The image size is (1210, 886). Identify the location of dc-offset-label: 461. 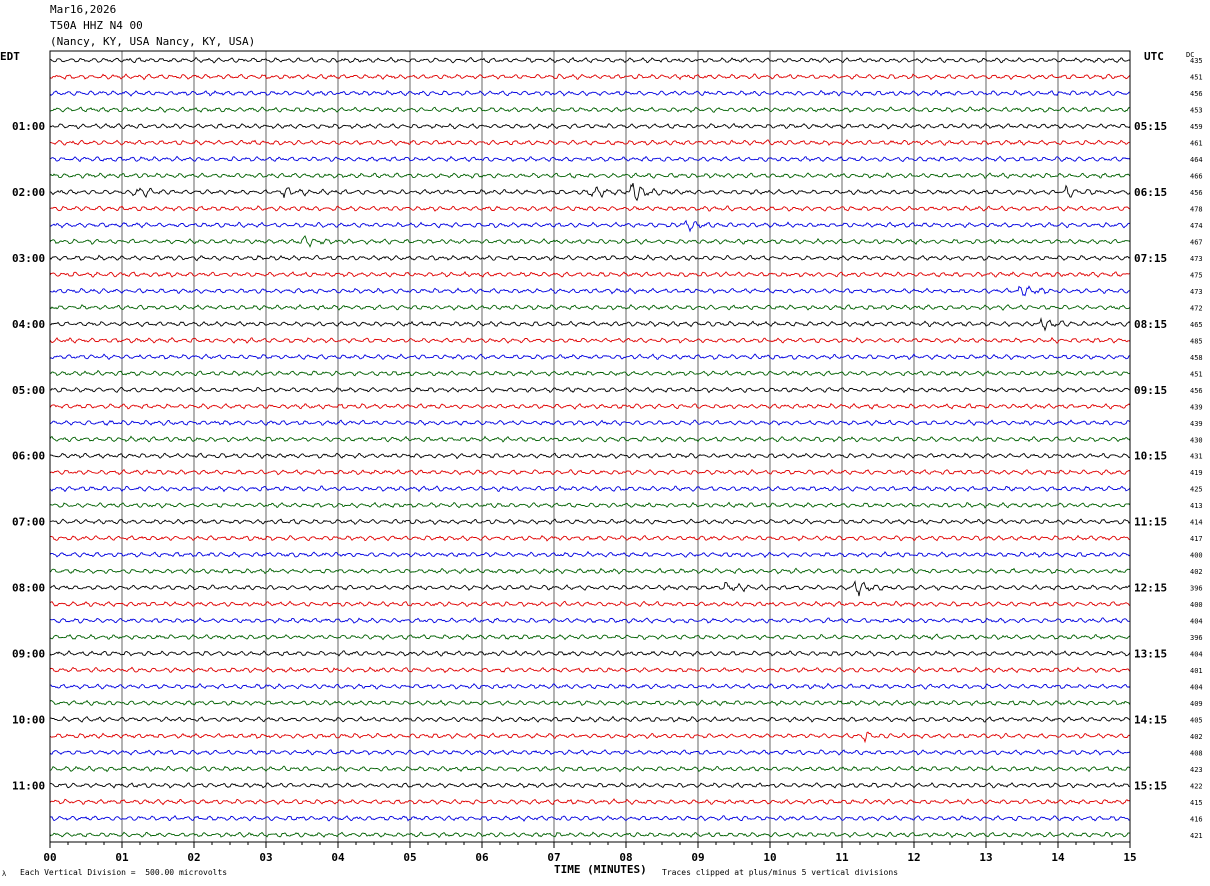
(1196, 144).